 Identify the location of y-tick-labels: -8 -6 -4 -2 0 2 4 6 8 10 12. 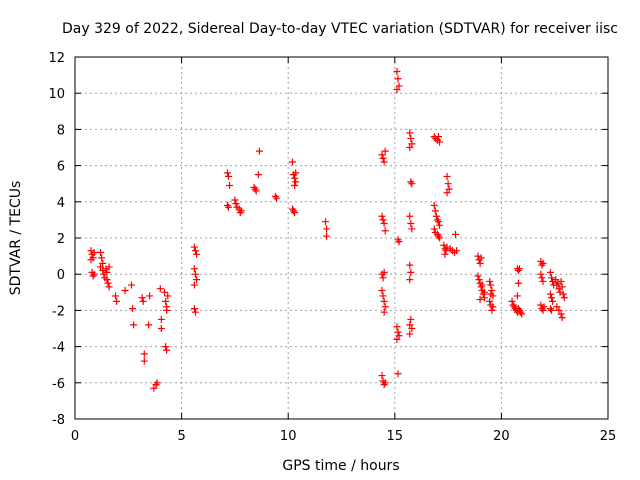
(56, 239).